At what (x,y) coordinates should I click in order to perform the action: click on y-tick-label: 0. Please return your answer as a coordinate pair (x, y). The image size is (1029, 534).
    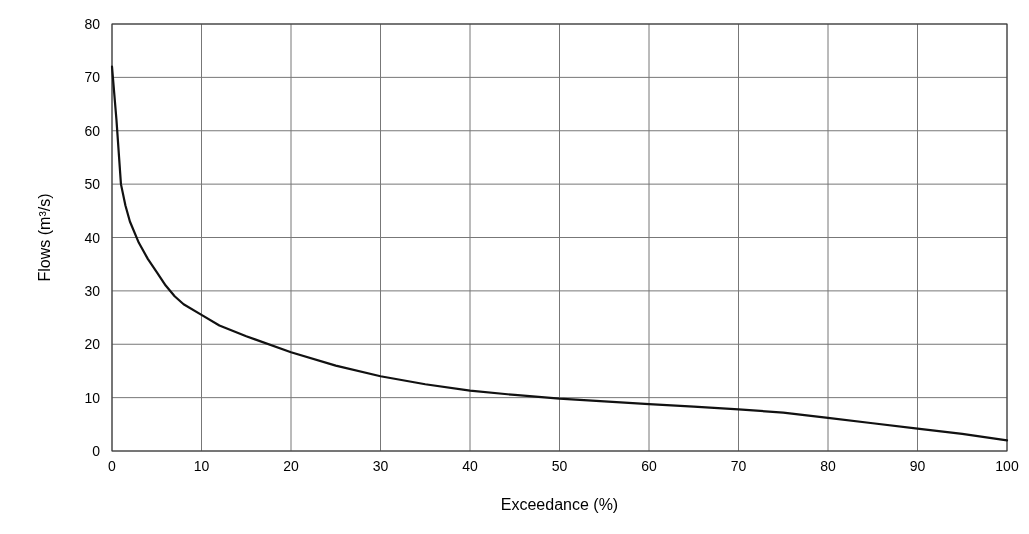
    Looking at the image, I should click on (96, 451).